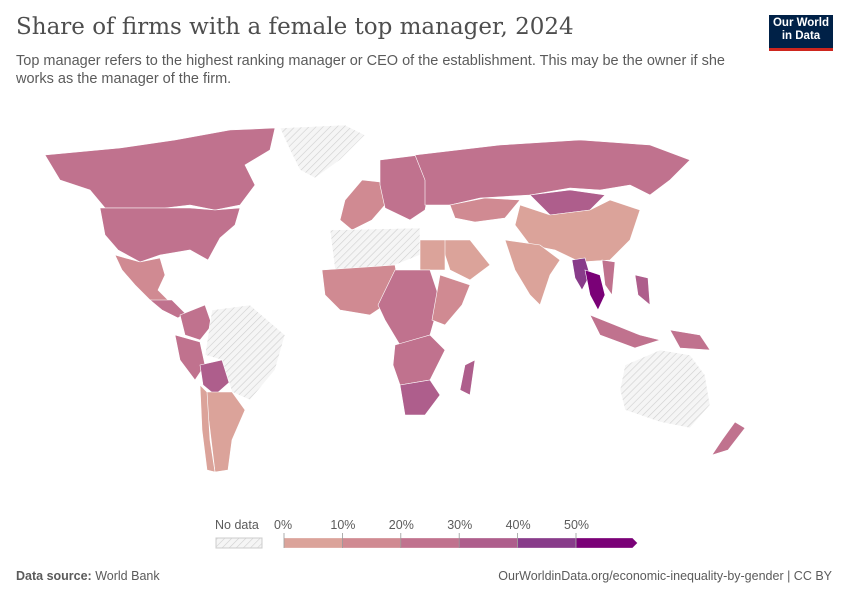 Image resolution: width=850 pixels, height=600 pixels. What do you see at coordinates (170, 235) in the screenshot?
I see `region-united-states` at bounding box center [170, 235].